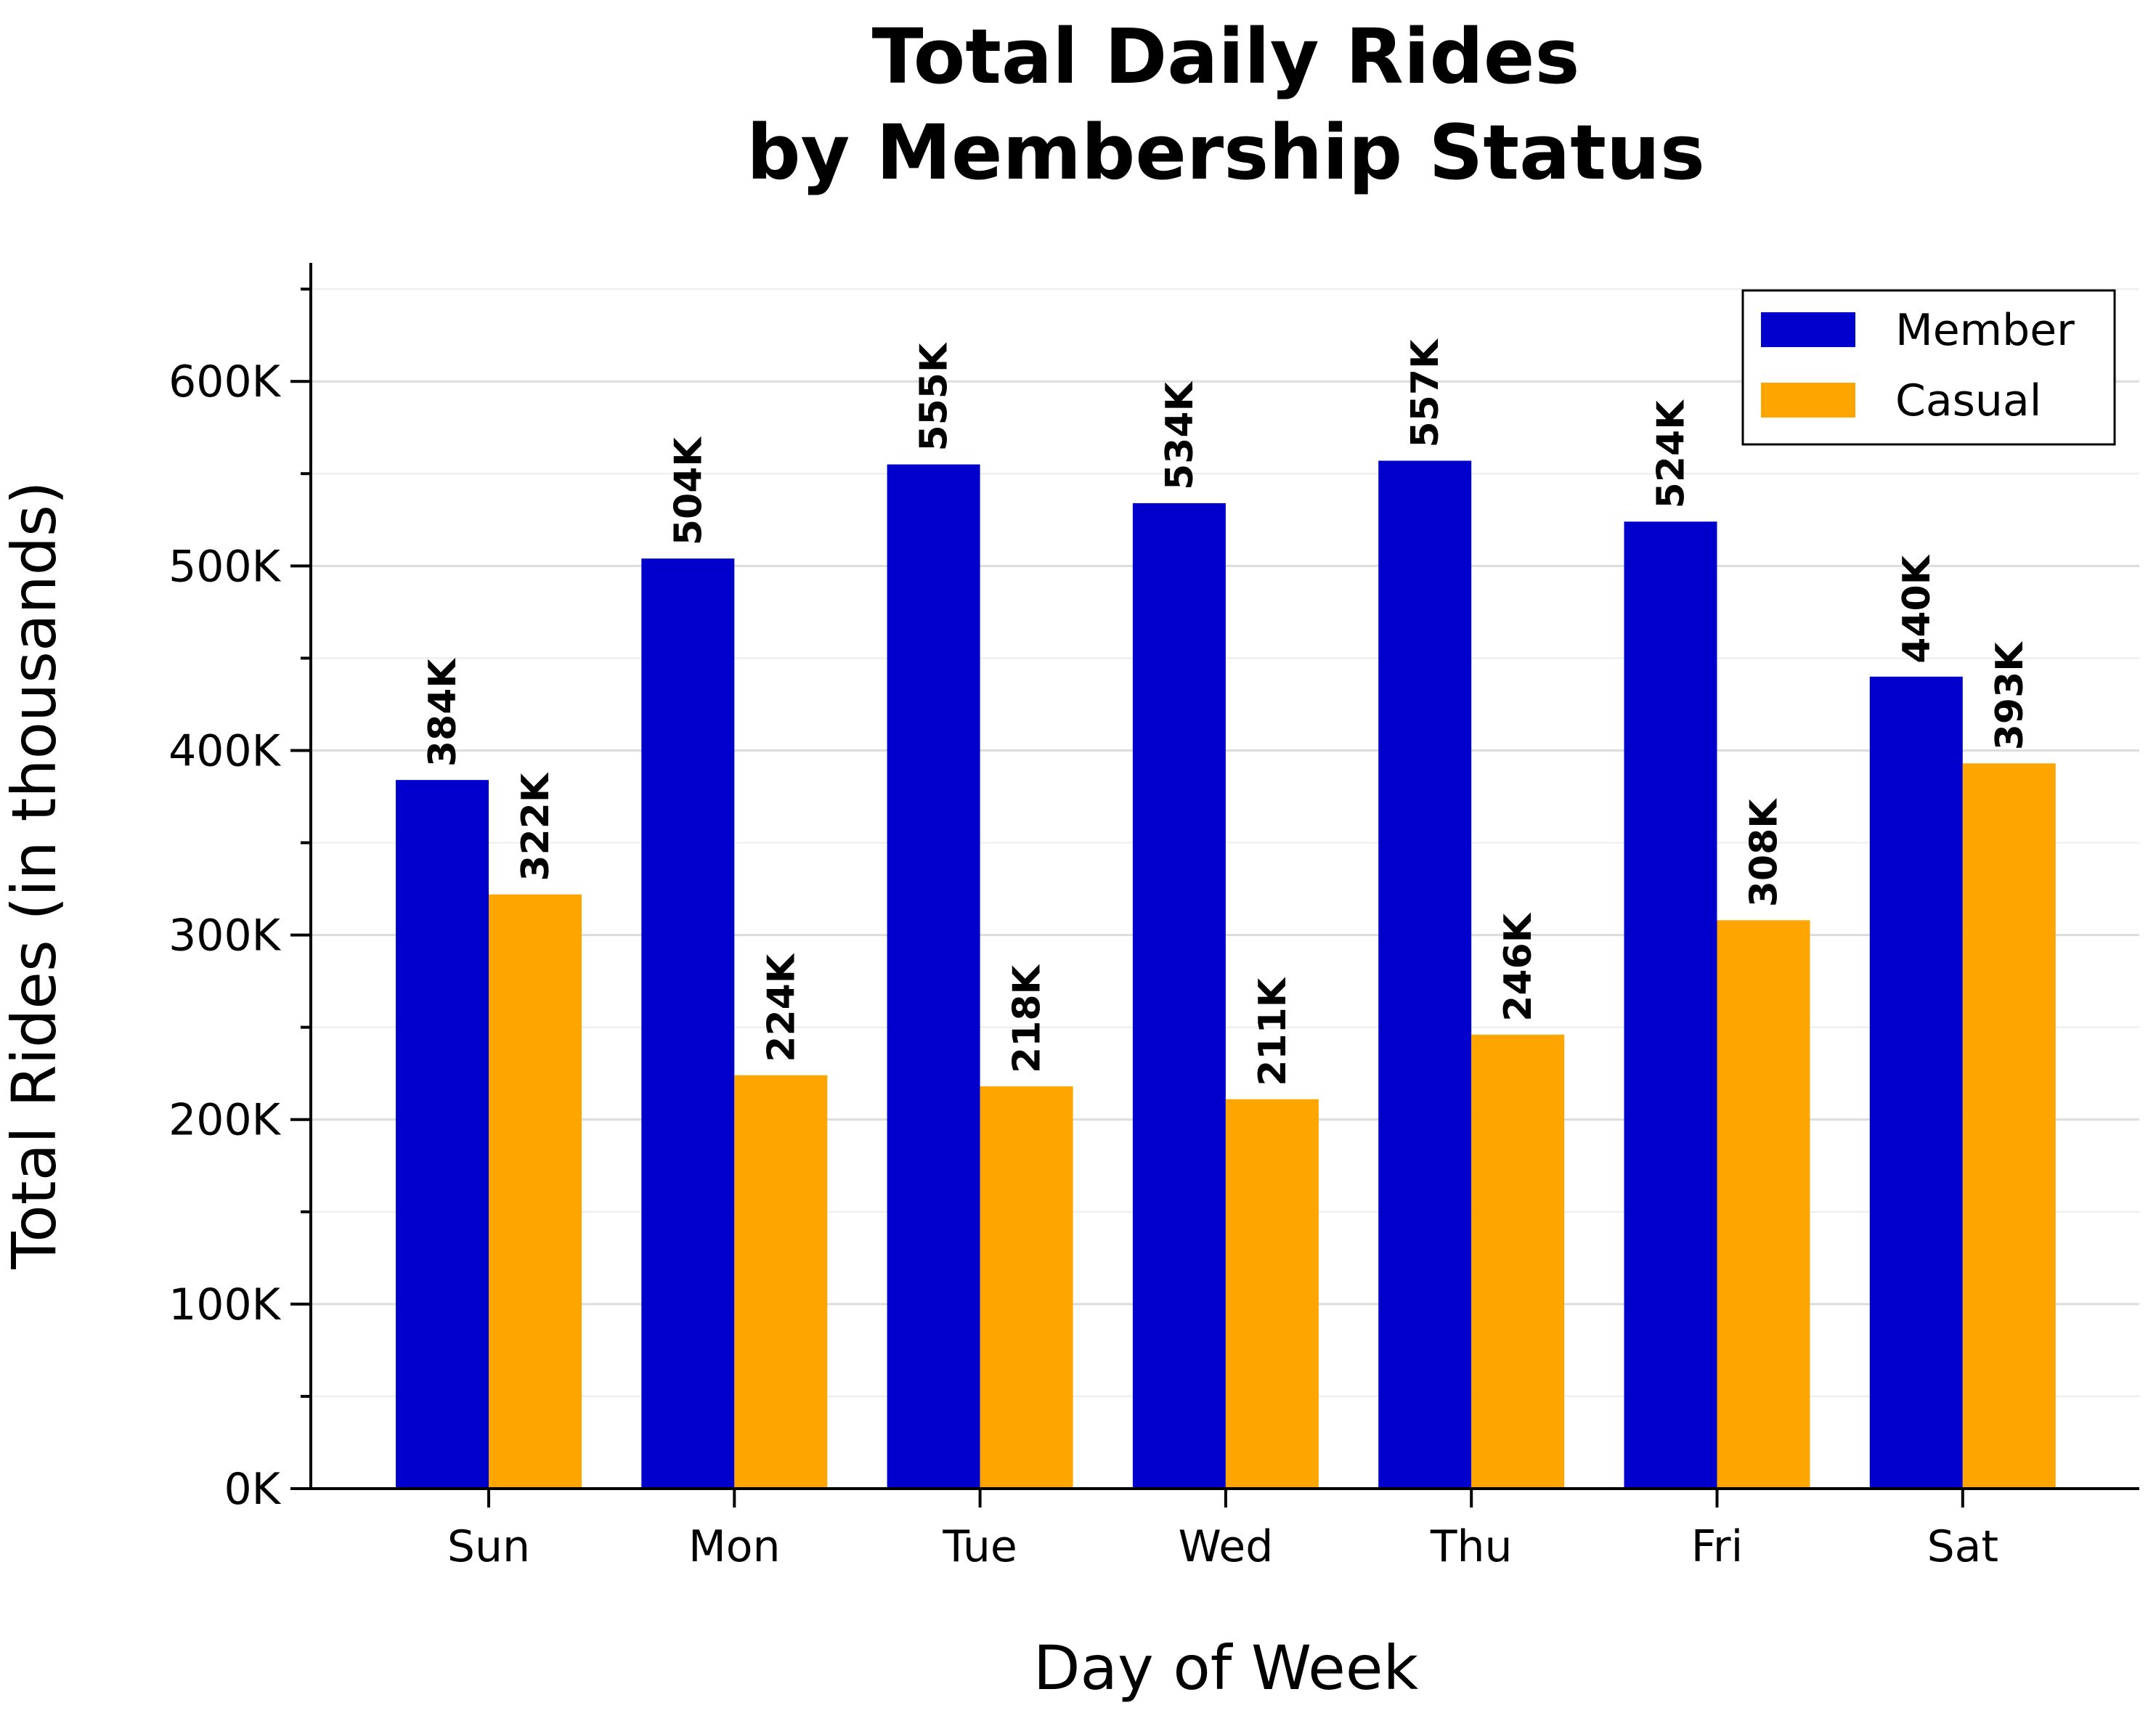 This screenshot has height=1721, width=2156. Describe the element at coordinates (1226, 152) in the screenshot. I see `chart-title-line-2: by Membership Status` at that location.